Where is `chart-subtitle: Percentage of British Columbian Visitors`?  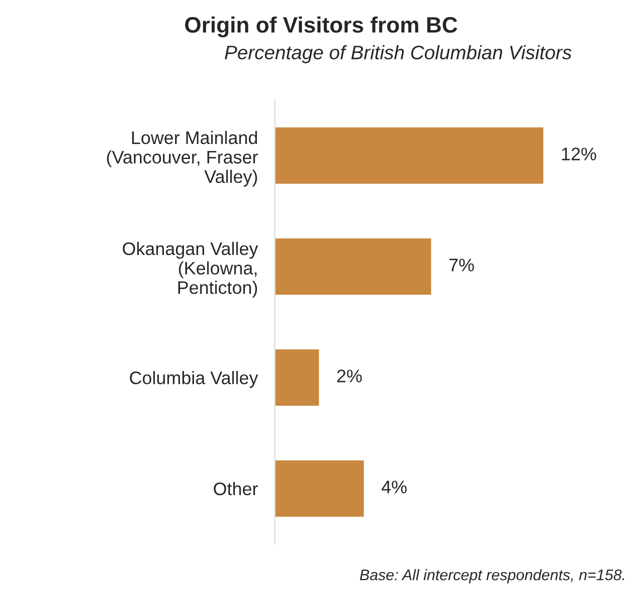 chart-subtitle: Percentage of British Columbian Visitors is located at coordinates (398, 54).